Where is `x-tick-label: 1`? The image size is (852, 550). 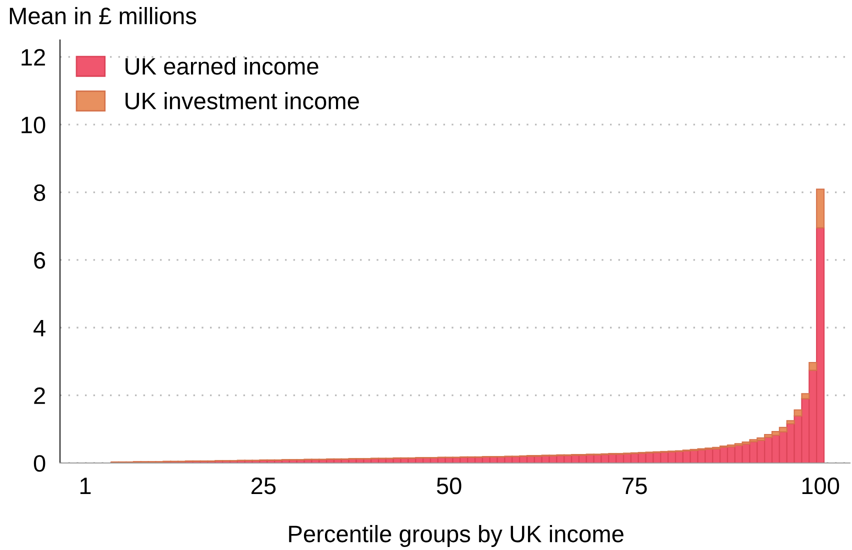 x-tick-label: 1 is located at coordinates (85, 486).